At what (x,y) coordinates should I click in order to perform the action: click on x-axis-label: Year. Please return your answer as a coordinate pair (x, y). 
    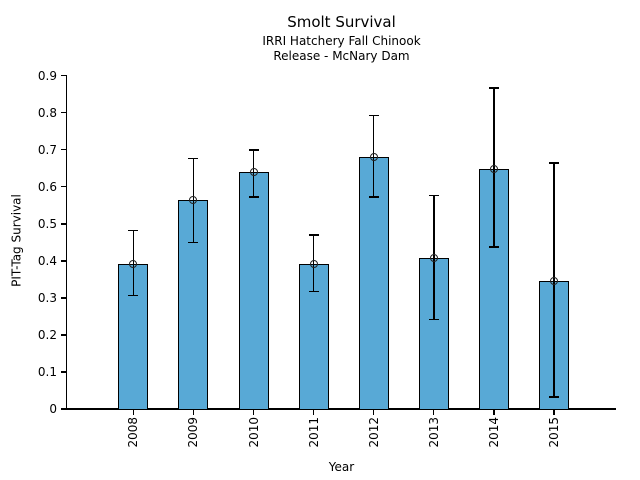
    Looking at the image, I should click on (341, 467).